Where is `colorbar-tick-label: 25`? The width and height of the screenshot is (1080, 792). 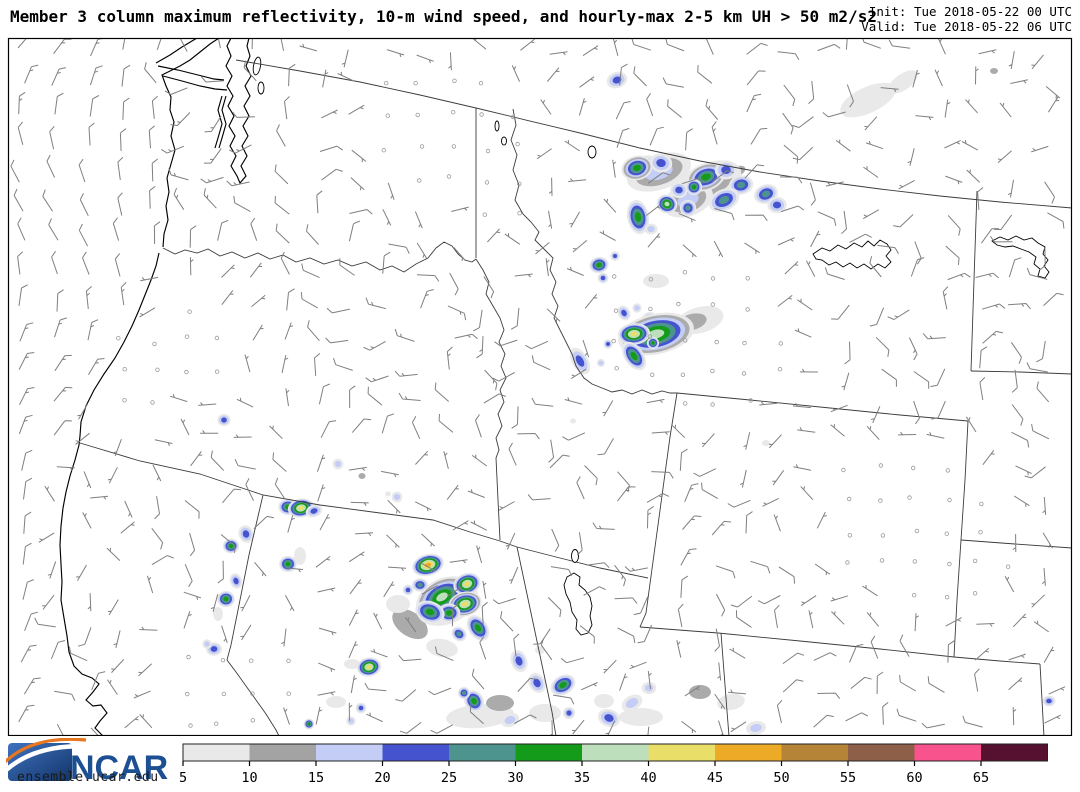 colorbar-tick-label: 25 is located at coordinates (449, 778).